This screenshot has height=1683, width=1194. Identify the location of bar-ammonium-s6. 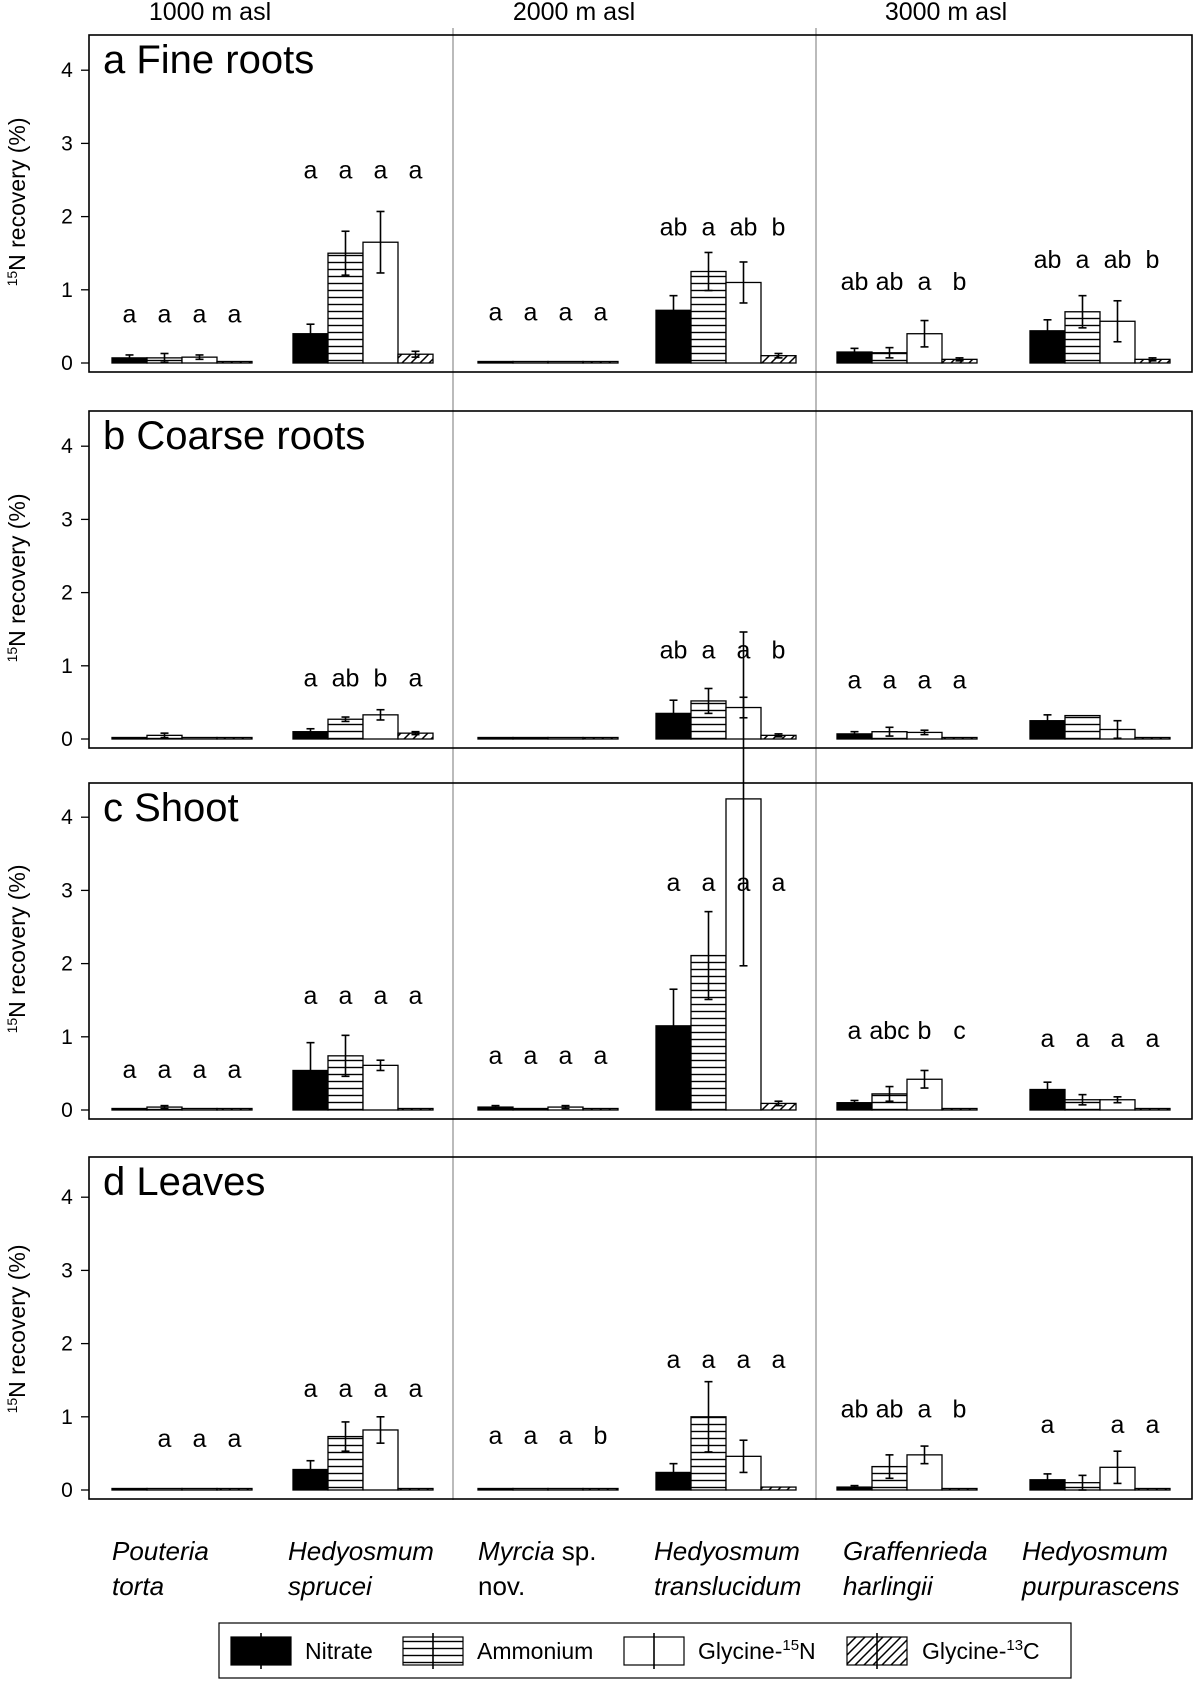
(1082, 727).